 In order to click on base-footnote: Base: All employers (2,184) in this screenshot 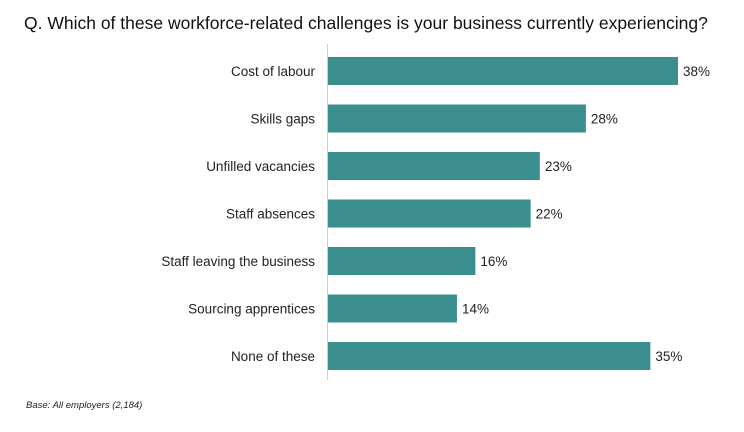, I will do `click(84, 405)`.